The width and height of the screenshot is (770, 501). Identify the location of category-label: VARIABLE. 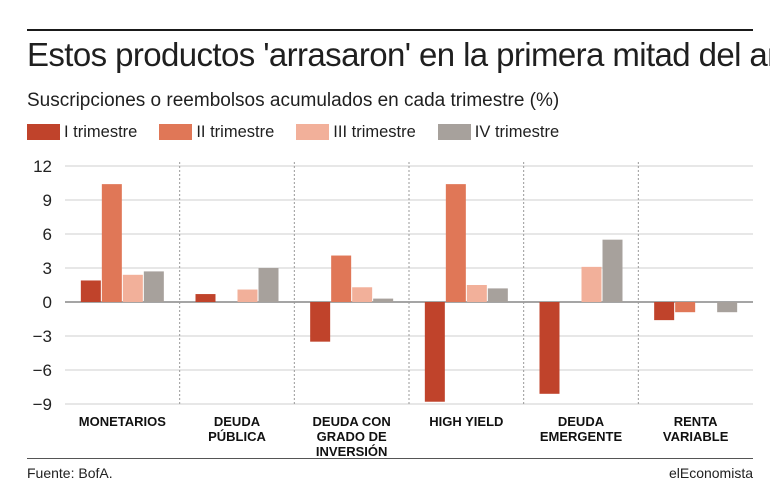
(696, 436).